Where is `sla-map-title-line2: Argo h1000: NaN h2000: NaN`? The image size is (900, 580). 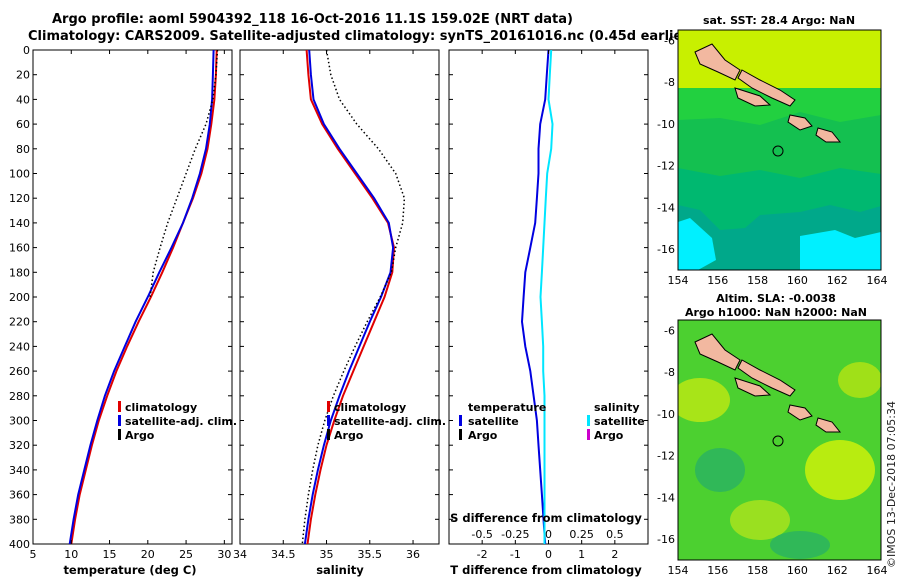 sla-map-title-line2: Argo h1000: NaN h2000: NaN is located at coordinates (776, 312).